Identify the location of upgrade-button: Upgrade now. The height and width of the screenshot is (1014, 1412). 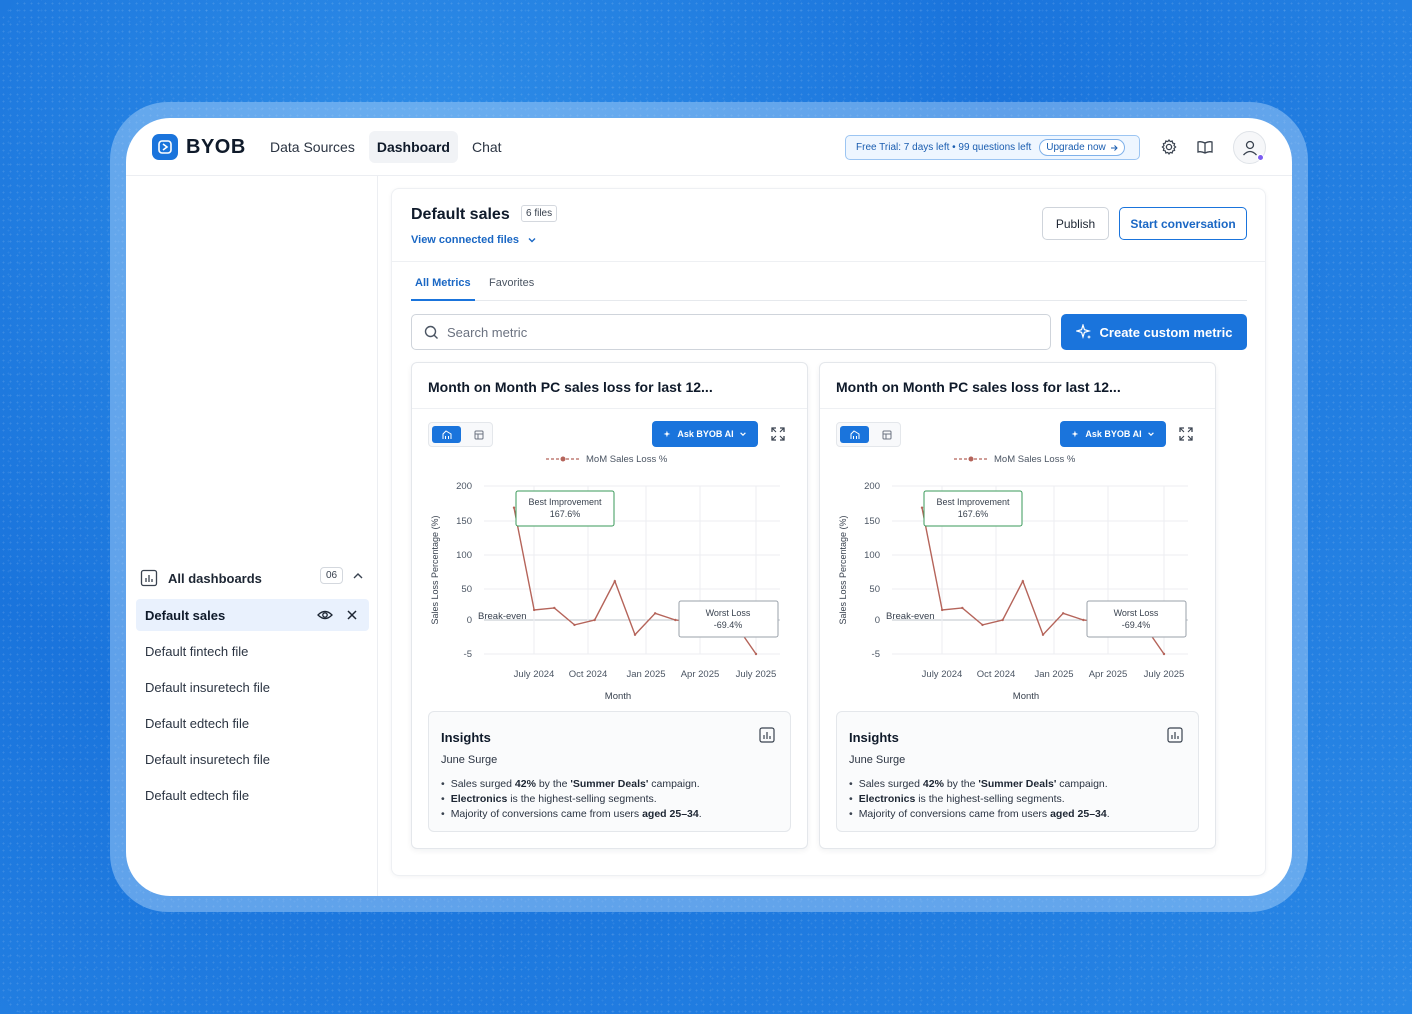
(1081, 147).